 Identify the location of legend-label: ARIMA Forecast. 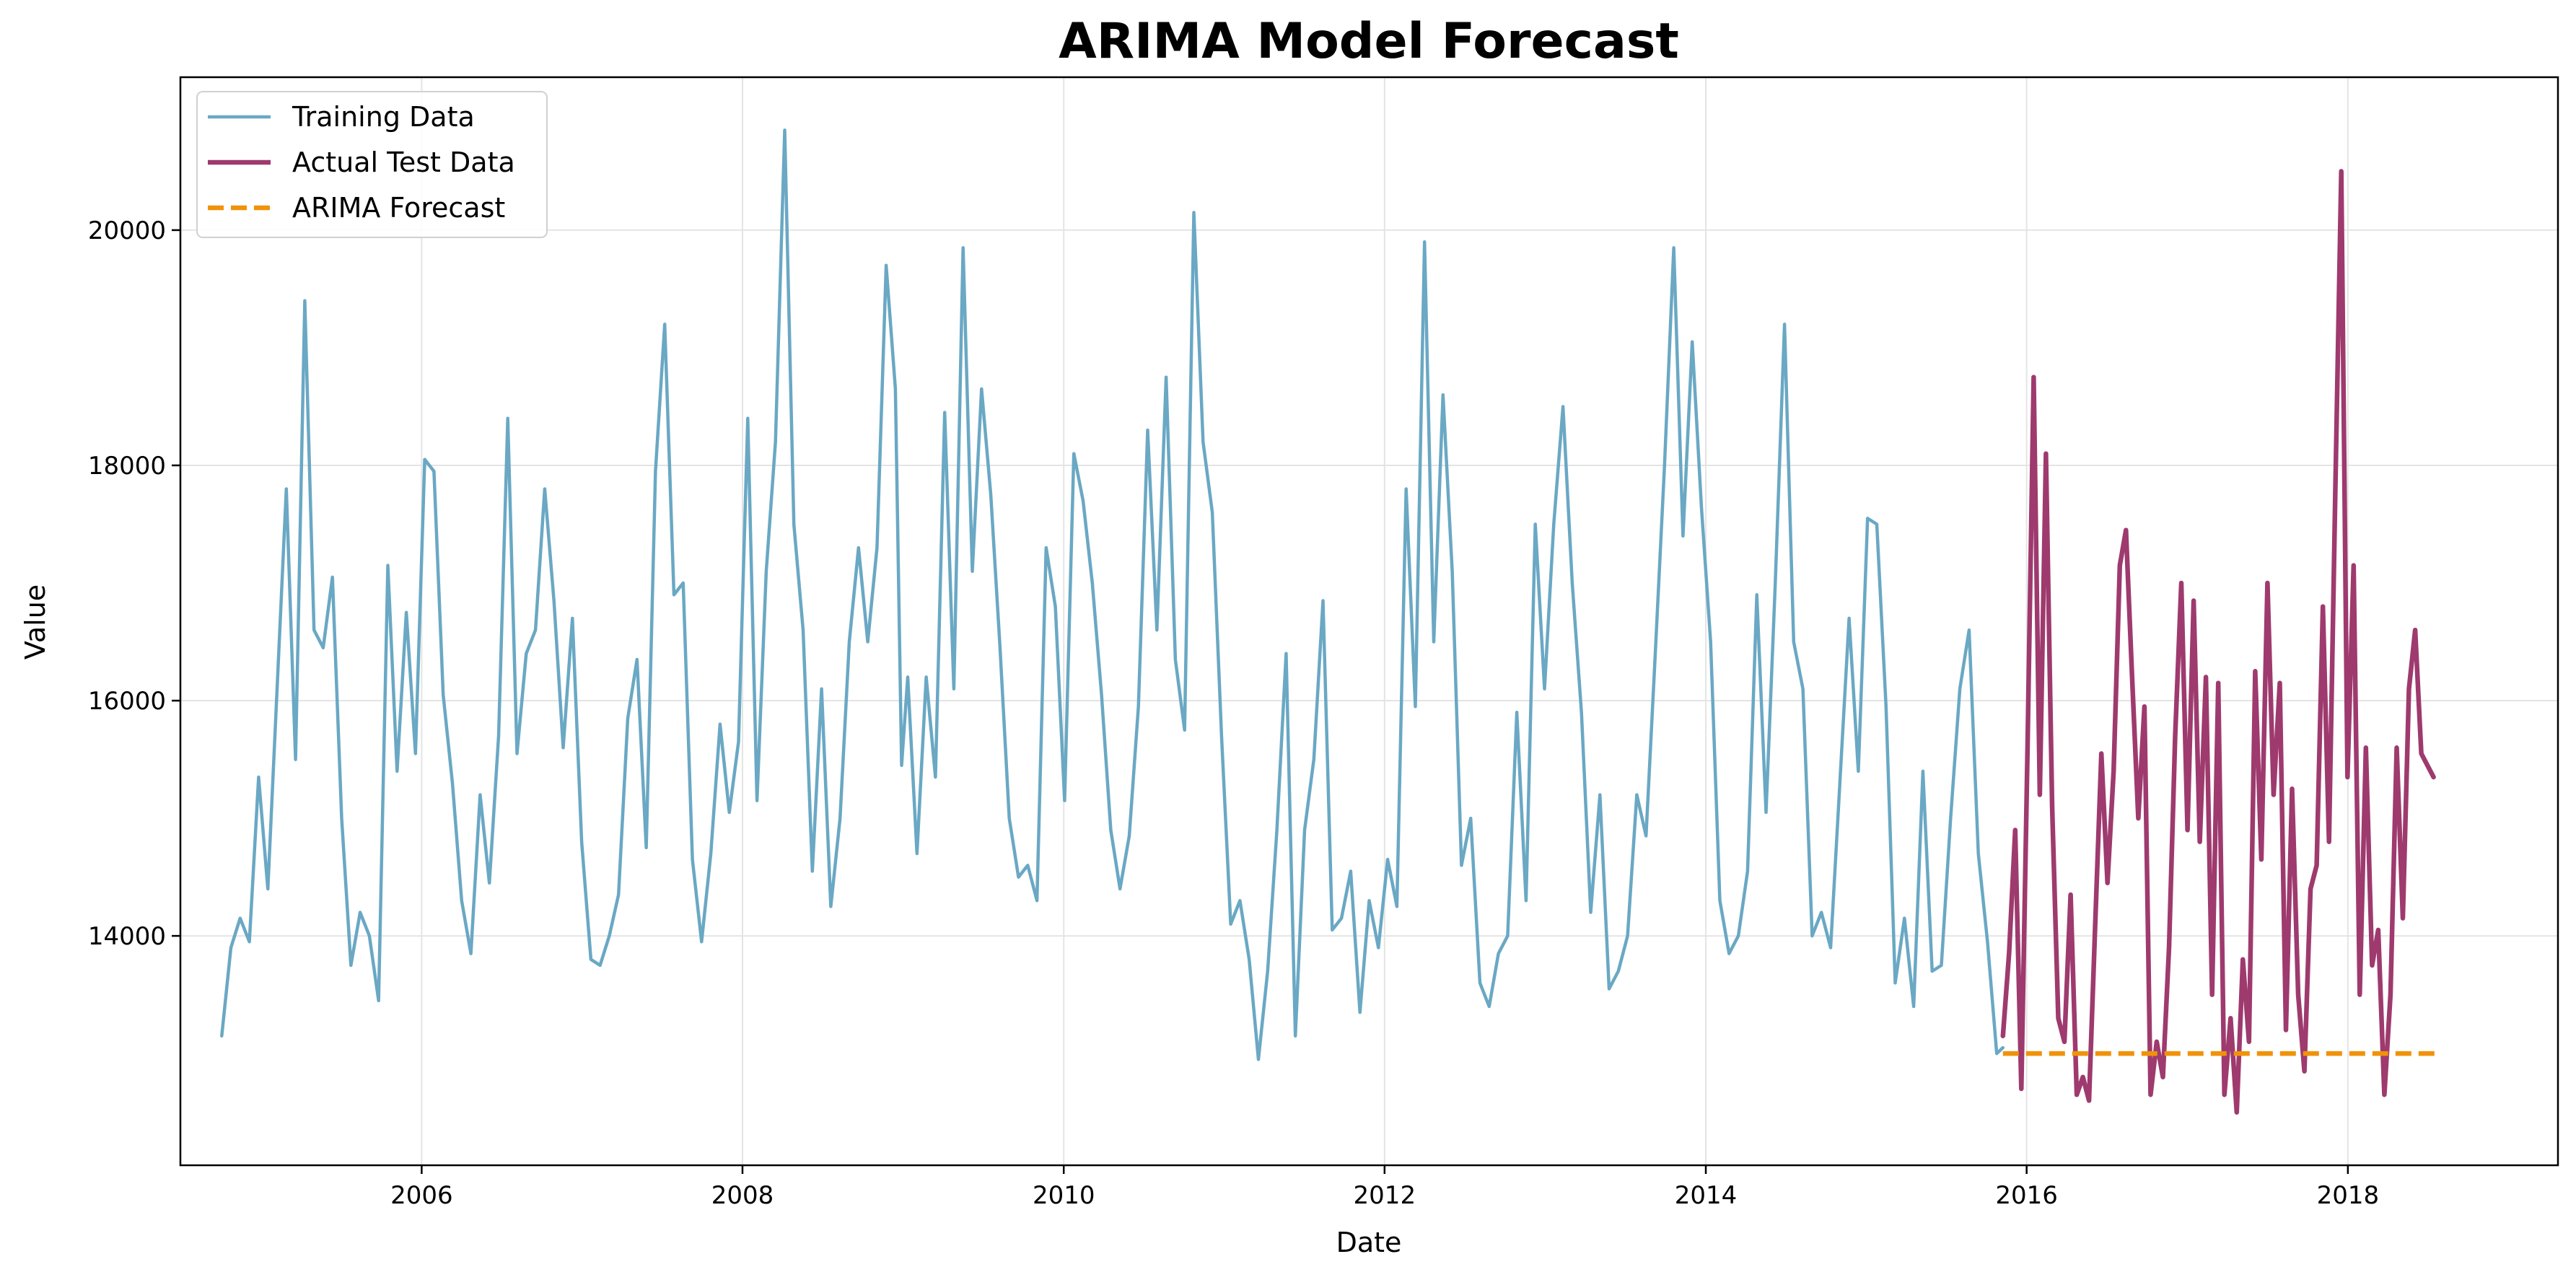
(399, 208).